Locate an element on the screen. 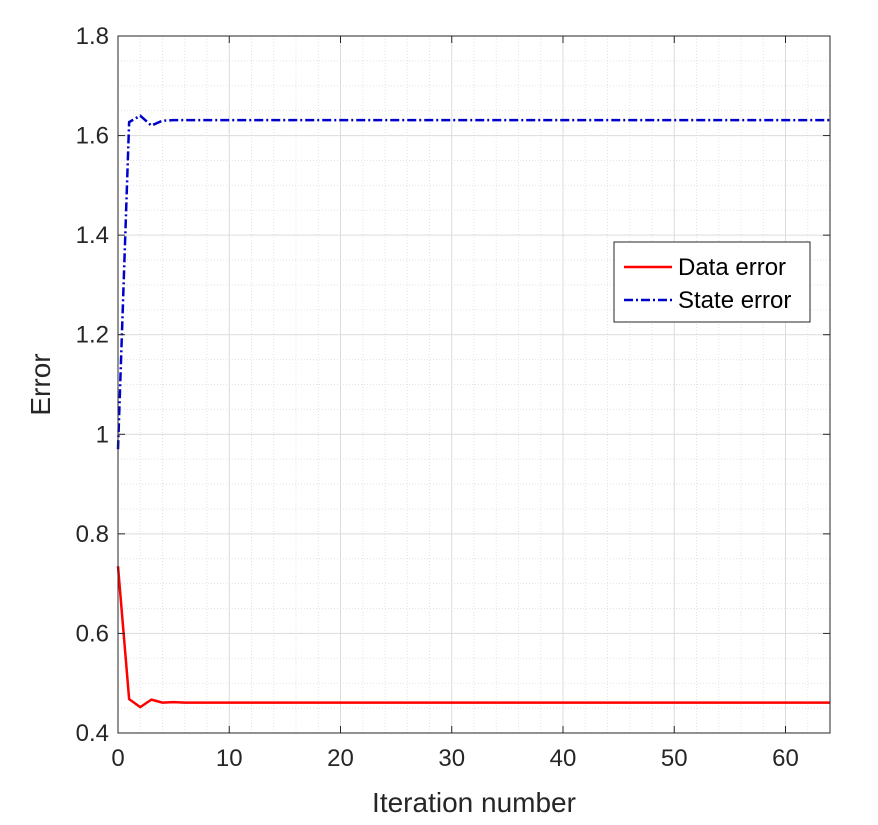  legend-label-2: State error is located at coordinates (734, 300).